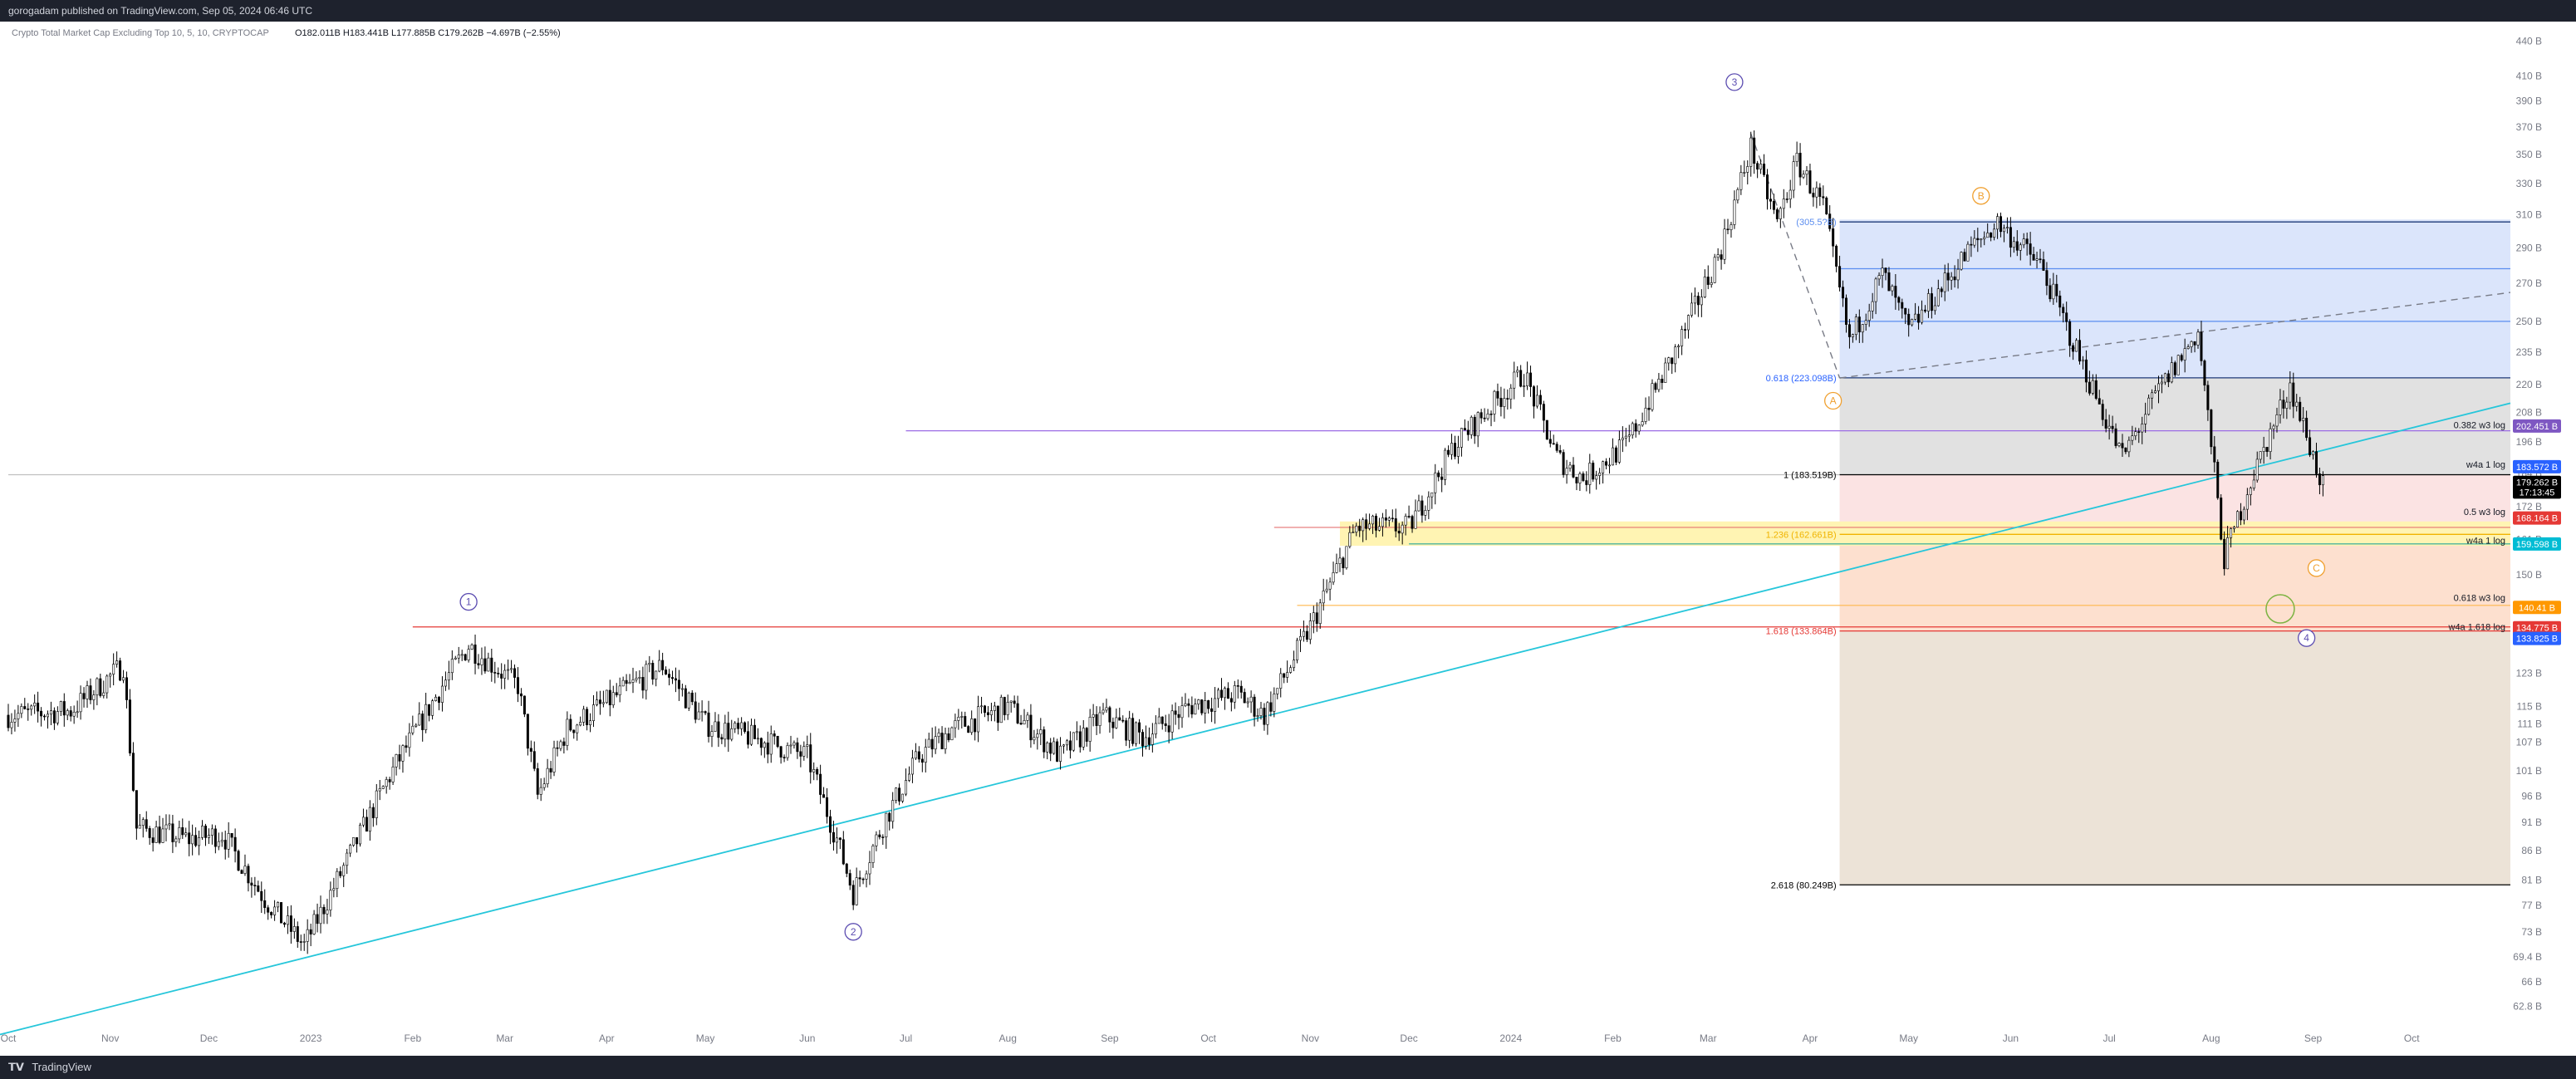  I want to click on zone-fib-tan, so click(2174, 757).